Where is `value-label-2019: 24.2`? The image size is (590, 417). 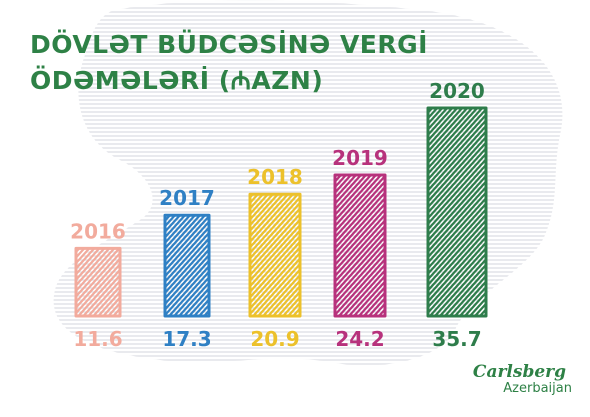
value-label-2019: 24.2 is located at coordinates (359, 339).